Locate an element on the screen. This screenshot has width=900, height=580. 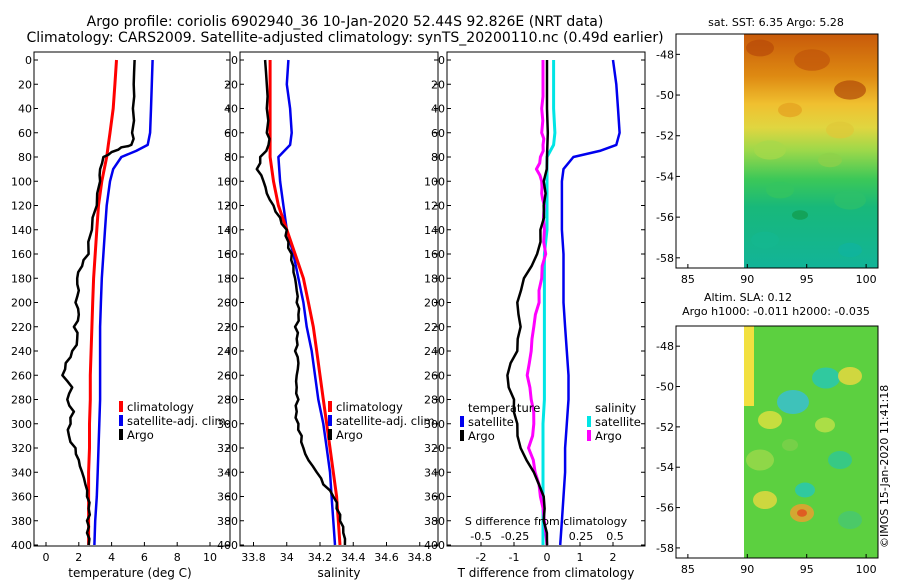
depth-tick-label: 220 is located at coordinates (434, 327).